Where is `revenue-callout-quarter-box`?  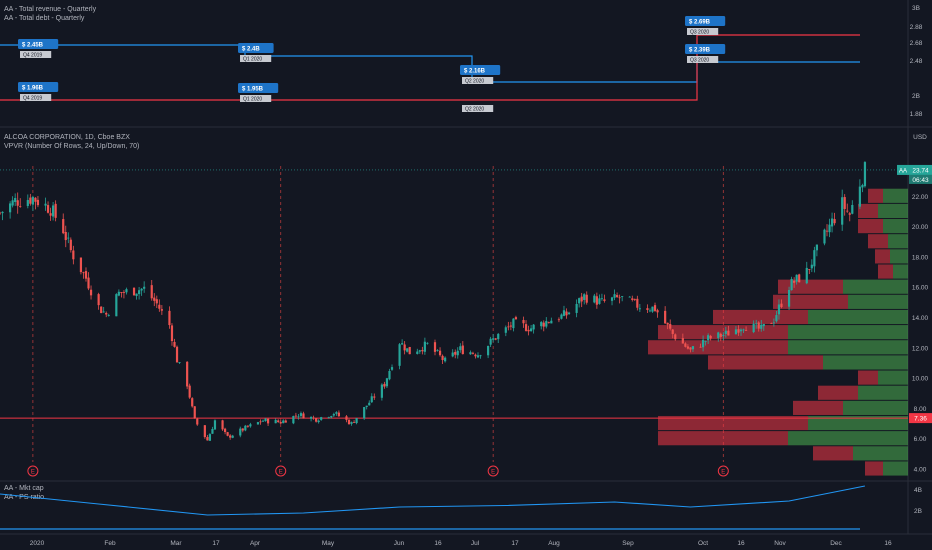 revenue-callout-quarter-box is located at coordinates (703, 59).